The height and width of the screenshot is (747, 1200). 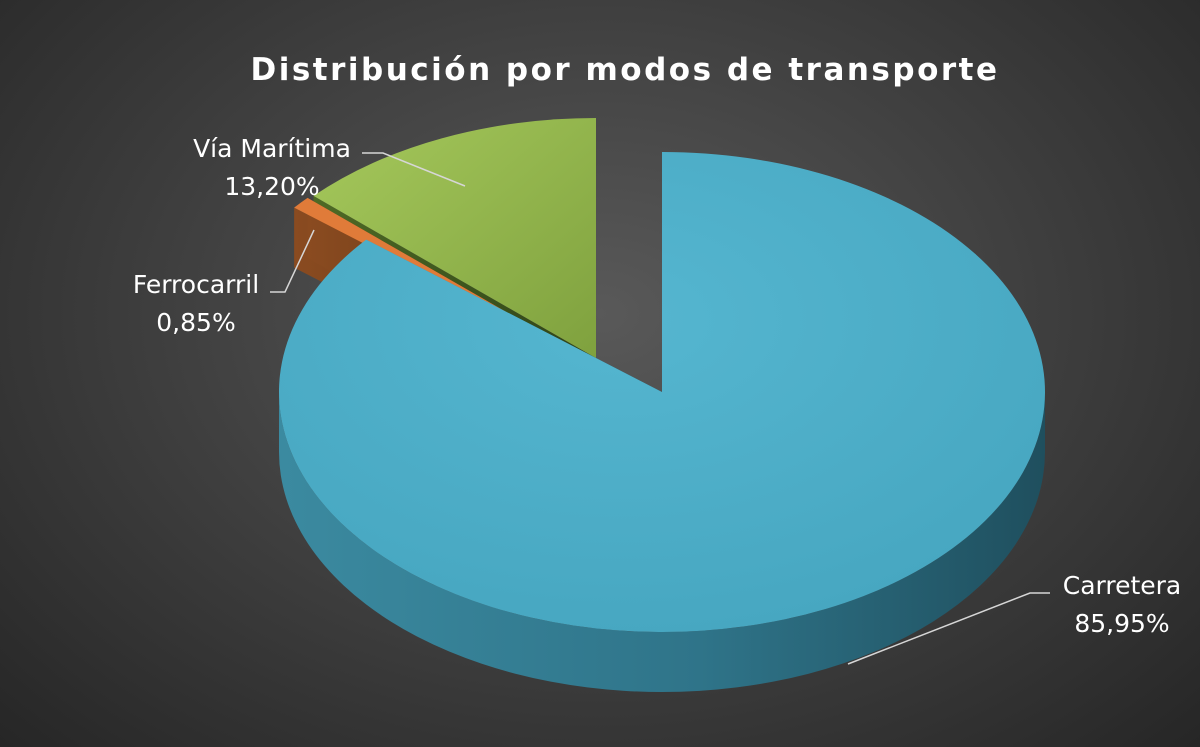 What do you see at coordinates (271, 186) in the screenshot?
I see `label-via-maritima-value: 13,20%` at bounding box center [271, 186].